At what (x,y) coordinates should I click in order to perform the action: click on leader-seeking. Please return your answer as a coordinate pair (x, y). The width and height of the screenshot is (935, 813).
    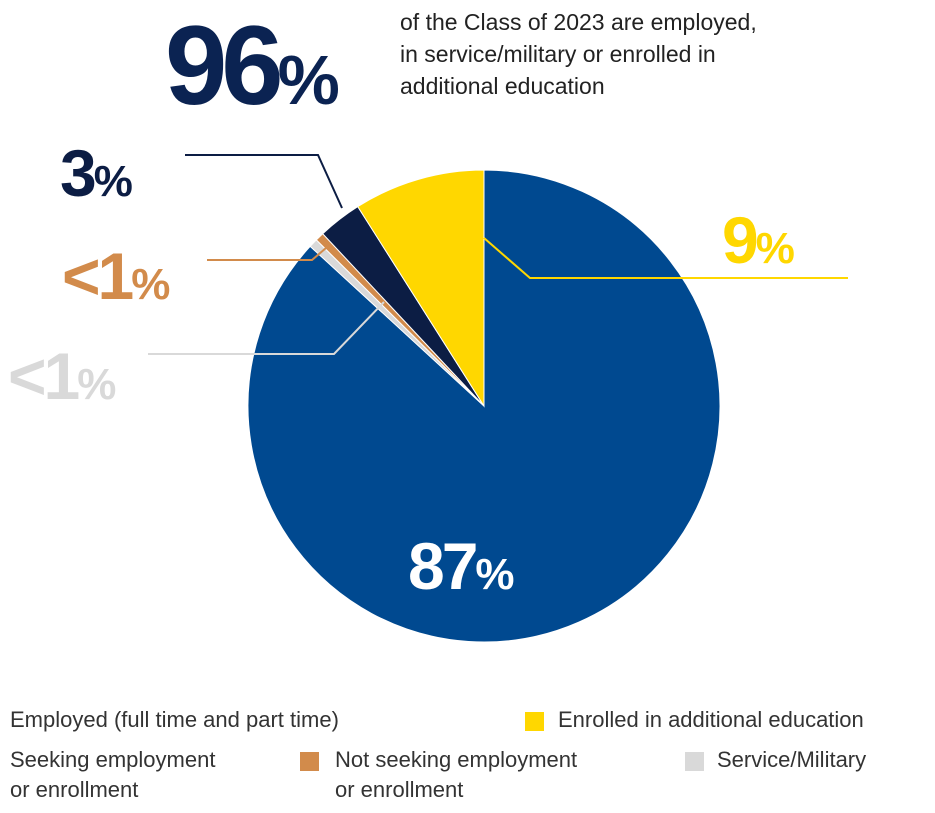
    Looking at the image, I should click on (264, 181).